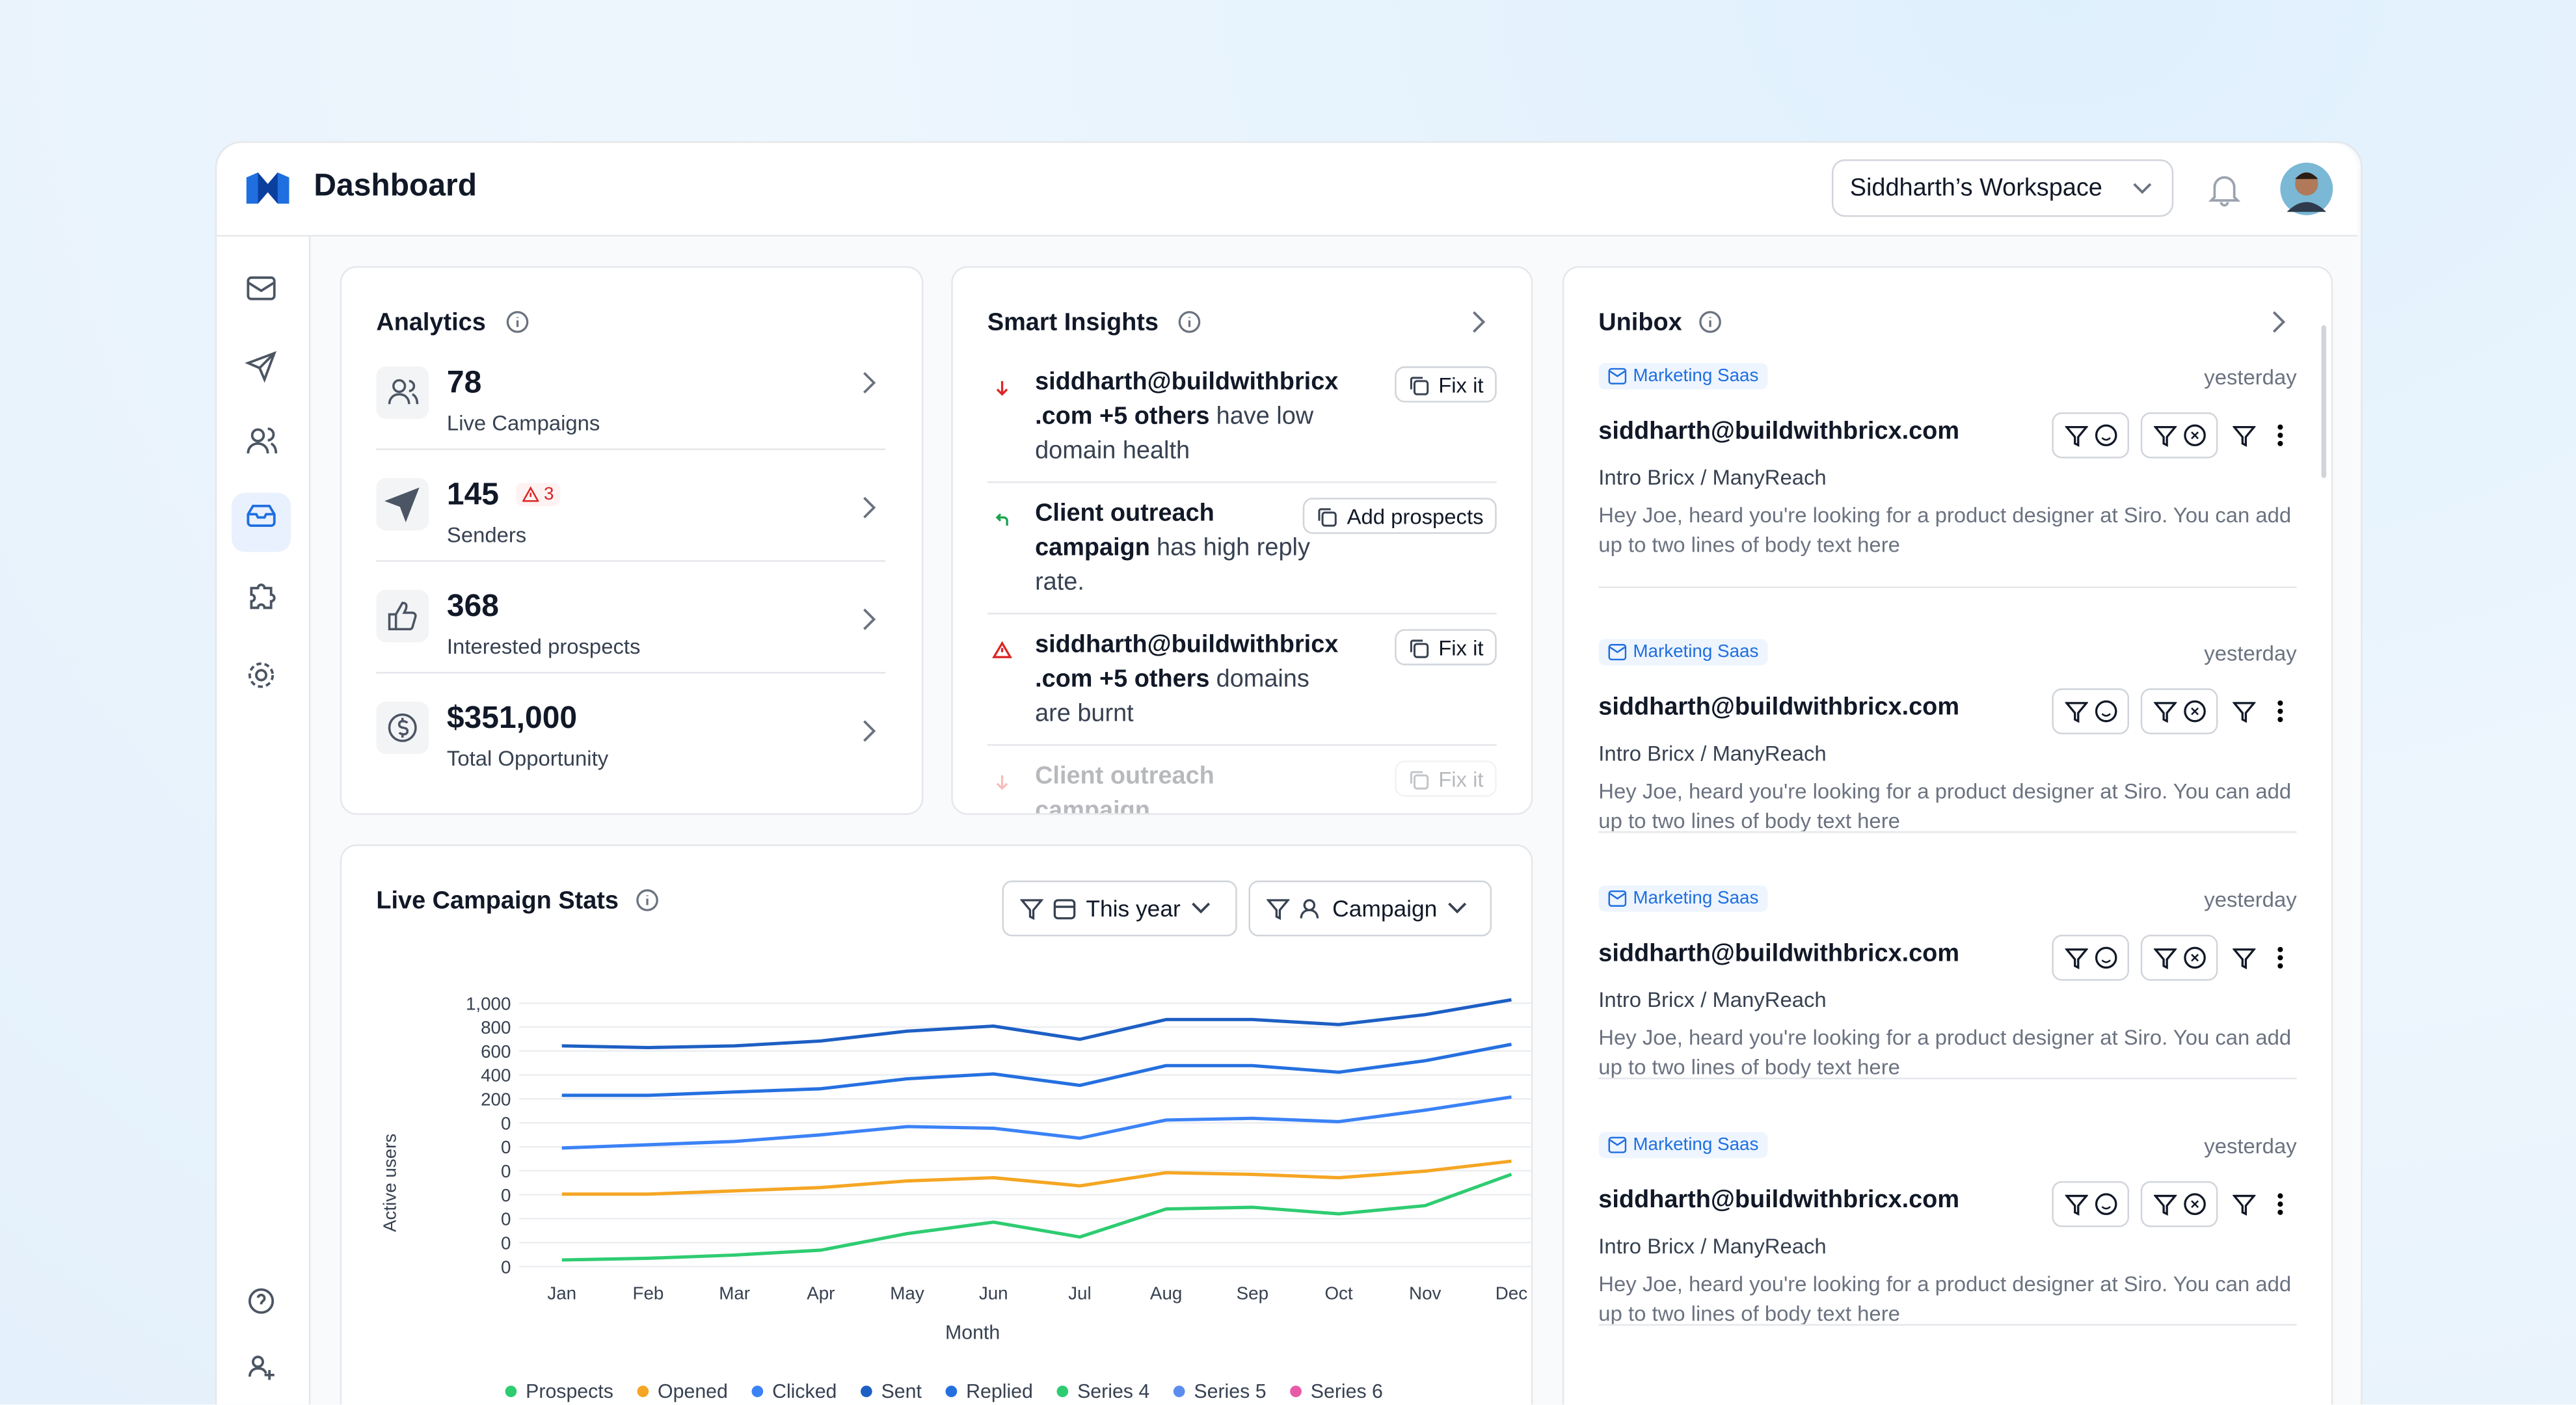 The image size is (2576, 1405). I want to click on y-tick-label: 400, so click(496, 1075).